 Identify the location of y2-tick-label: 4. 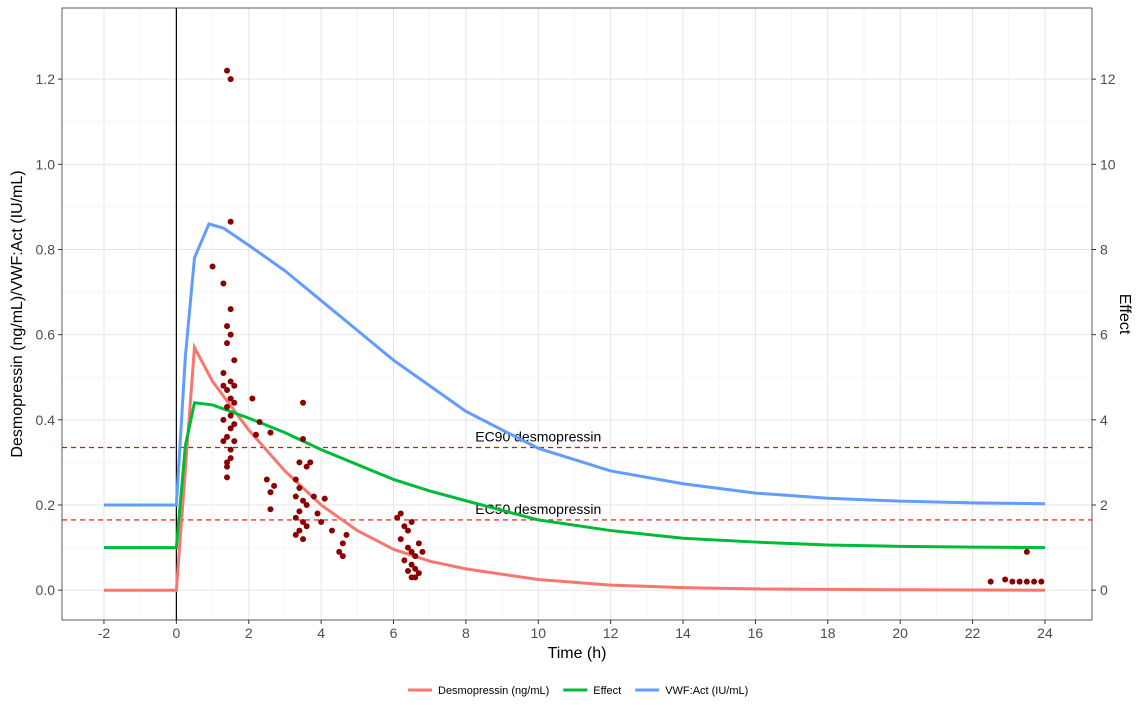
(1104, 420).